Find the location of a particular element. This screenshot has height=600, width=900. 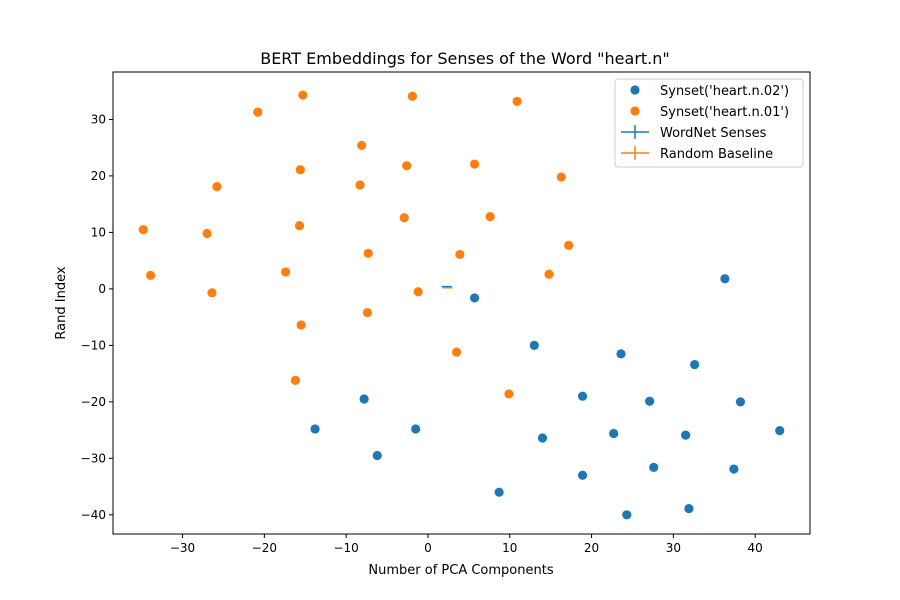

x-tick-label: 20 is located at coordinates (591, 548).